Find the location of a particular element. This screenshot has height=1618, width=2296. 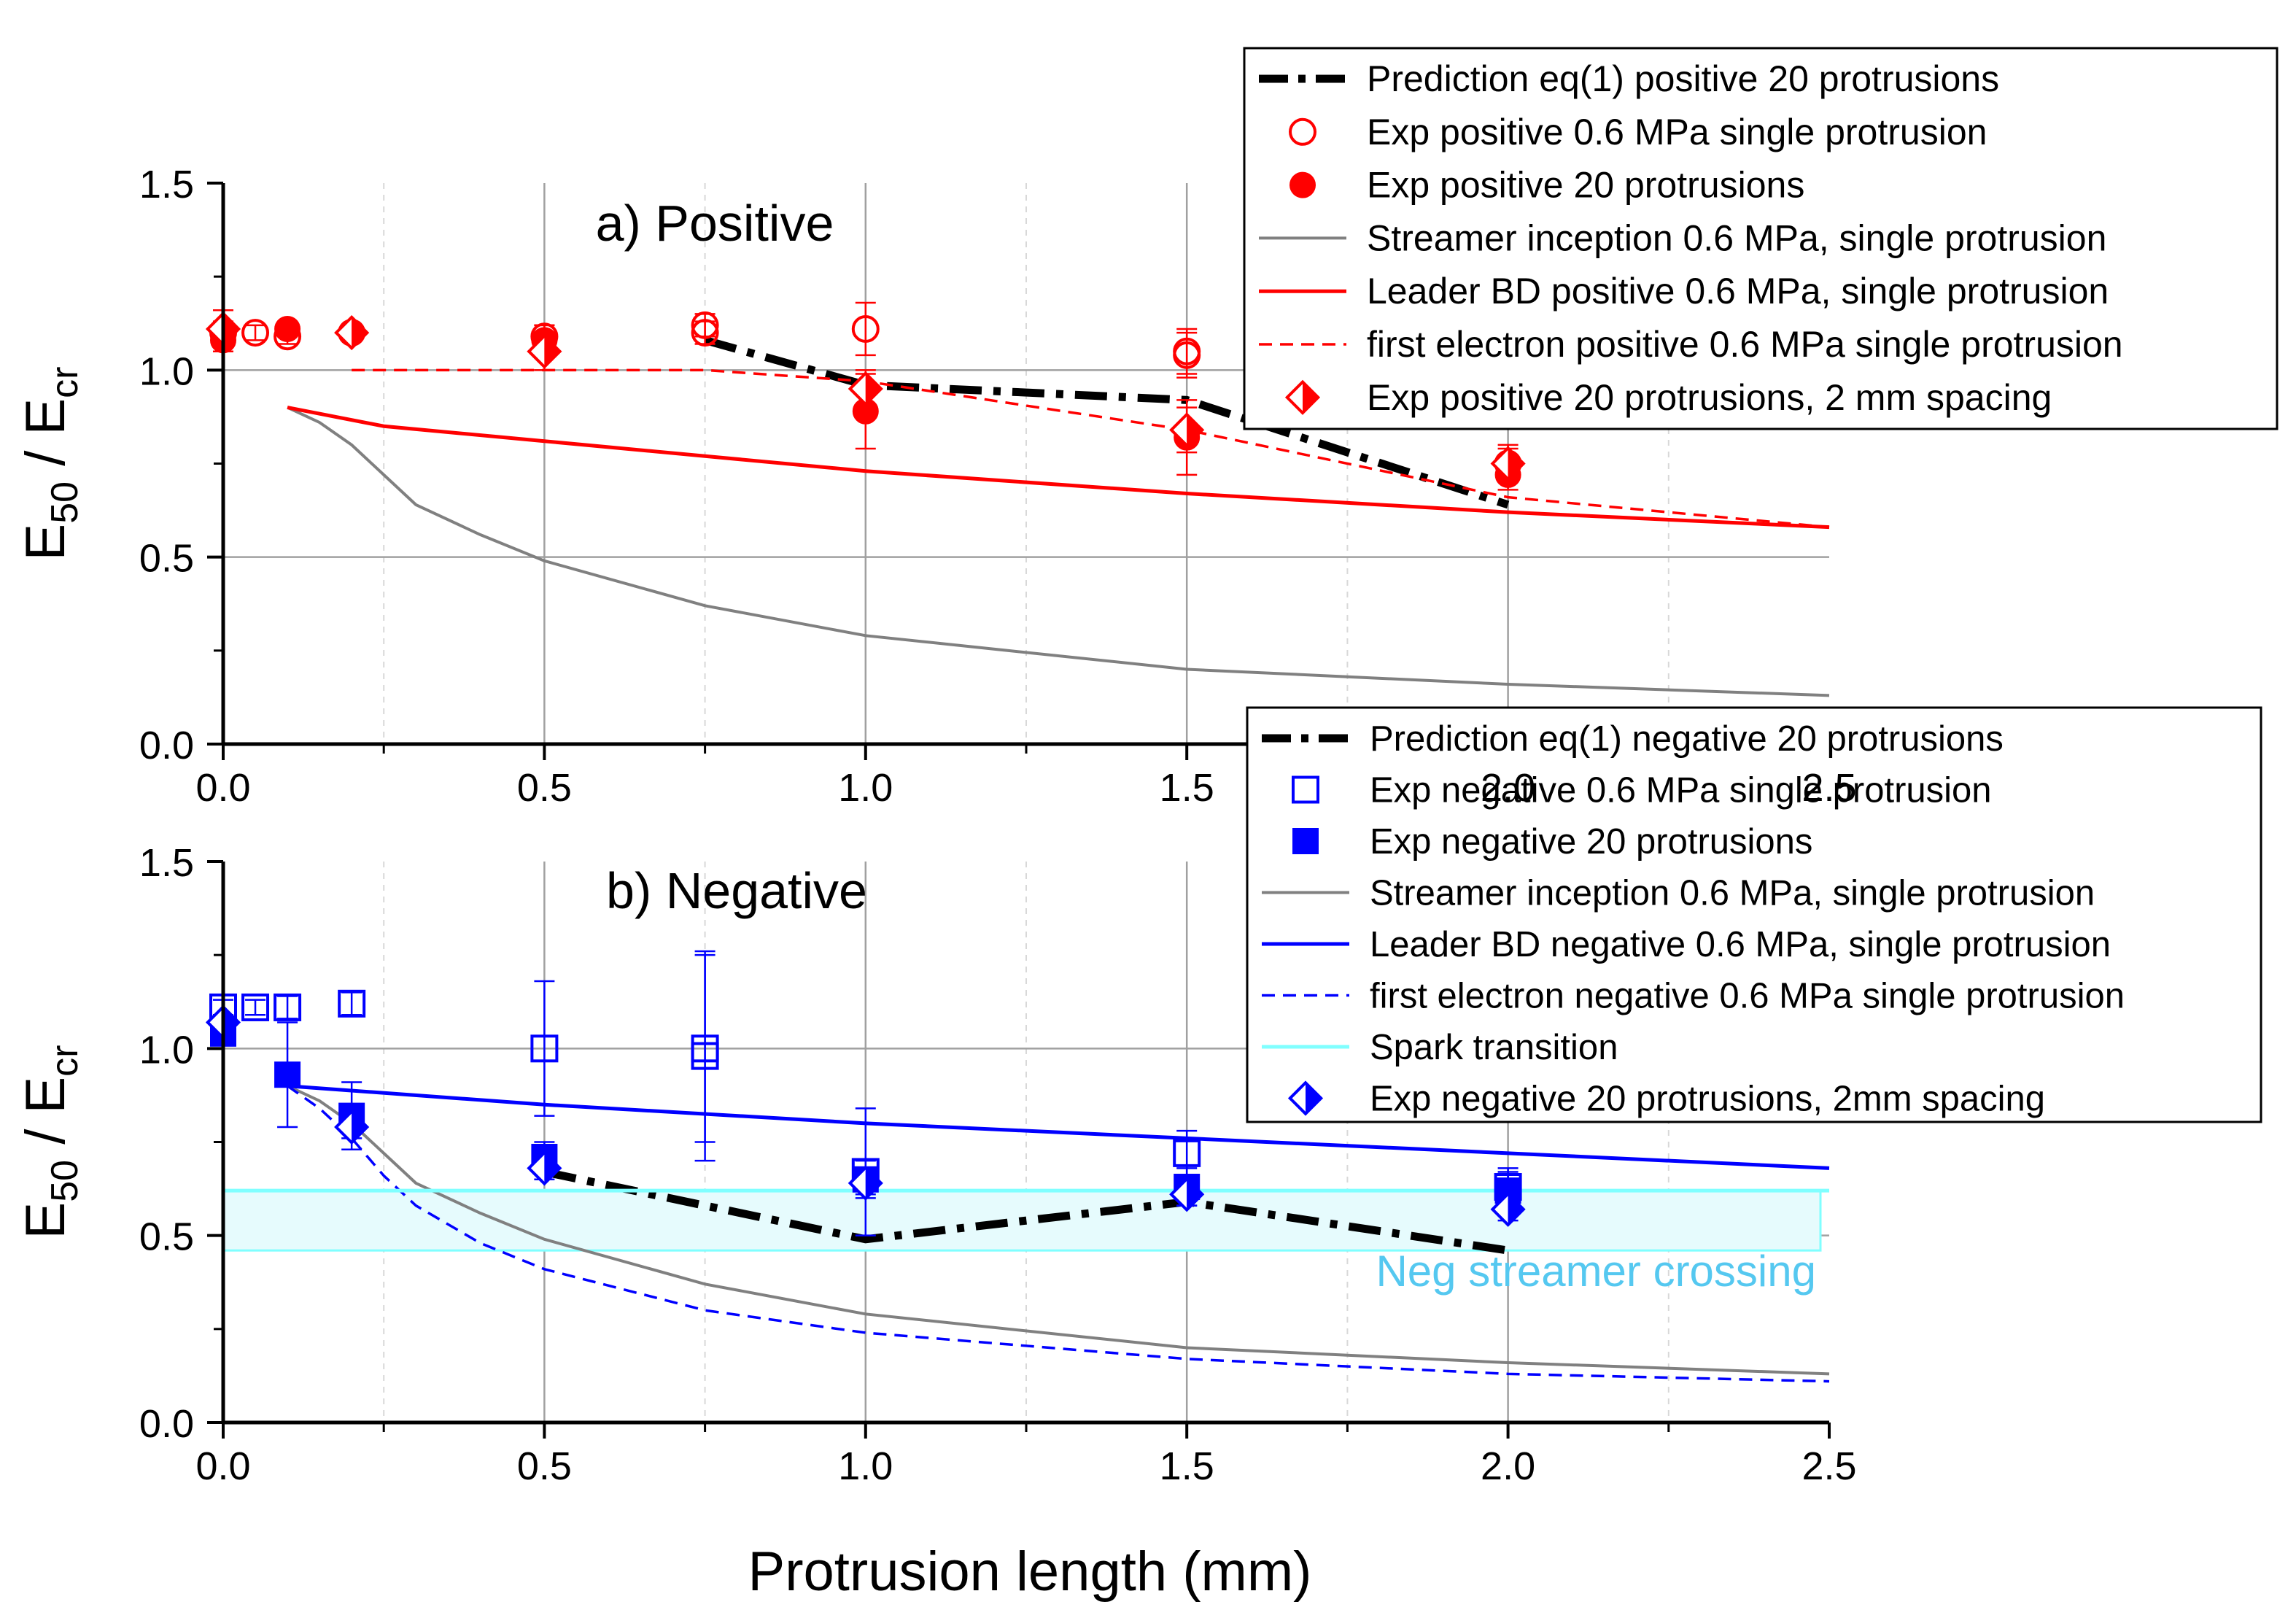

y-axis-label: E50 / Ecr is located at coordinates (50, 1142).